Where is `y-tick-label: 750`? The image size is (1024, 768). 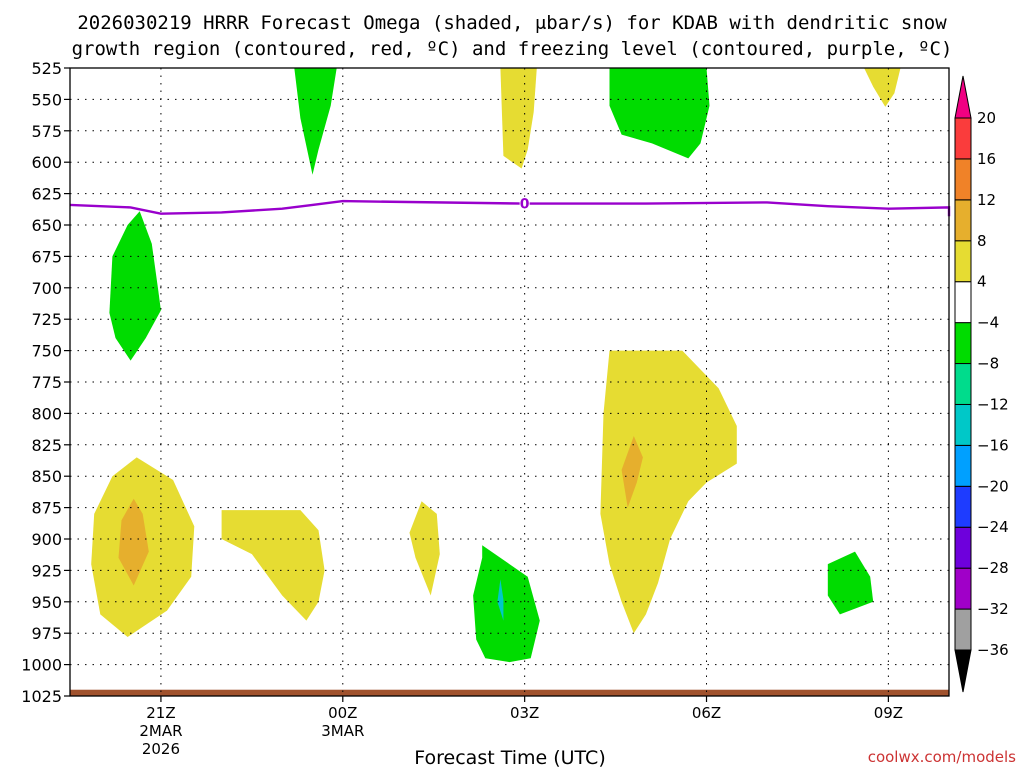
y-tick-label: 750 is located at coordinates (46, 351).